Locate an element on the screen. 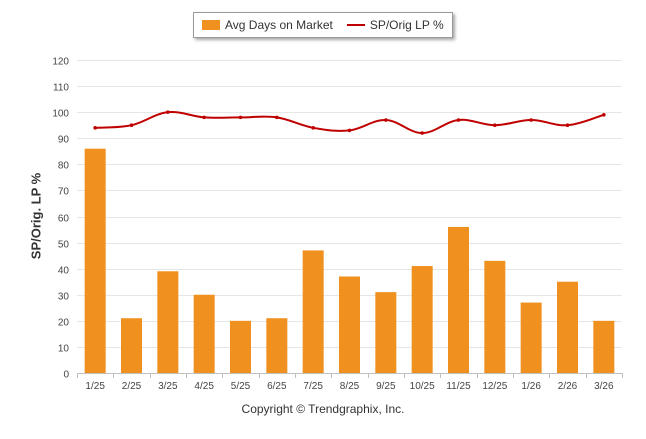 Image resolution: width=646 pixels, height=439 pixels. x-tick-label: 2/26 is located at coordinates (568, 386).